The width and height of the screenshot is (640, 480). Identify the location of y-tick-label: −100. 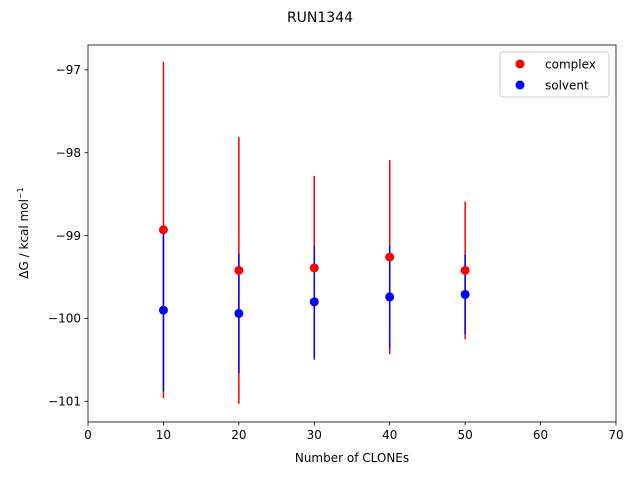
(64, 319).